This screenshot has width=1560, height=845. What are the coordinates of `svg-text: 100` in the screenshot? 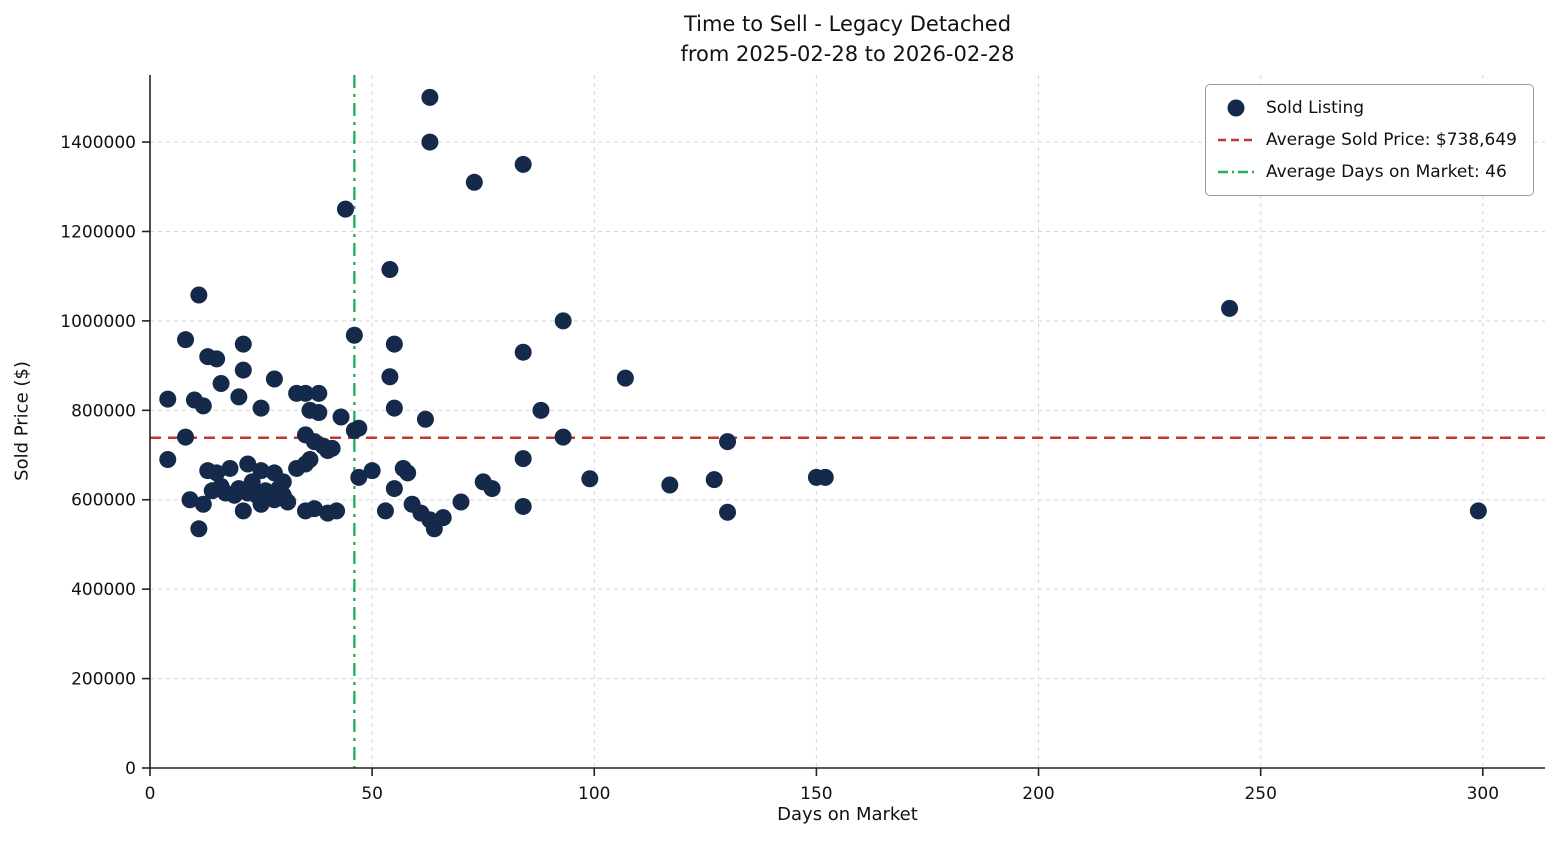 It's located at (594, 794).